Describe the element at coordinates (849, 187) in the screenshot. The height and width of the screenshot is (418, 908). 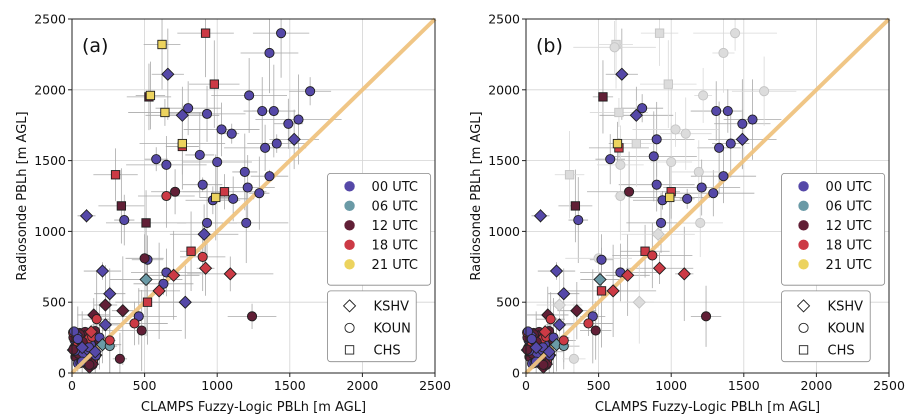
I see `legend-time-label: 00 UTC` at that location.